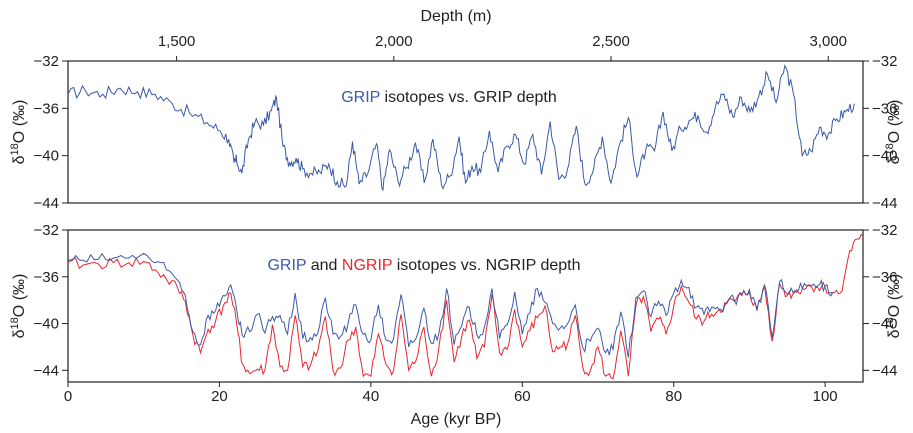 The width and height of the screenshot is (913, 433). Describe the element at coordinates (18, 132) in the screenshot. I see `panel1-y-axis-title-left: δ18O (‰)` at that location.